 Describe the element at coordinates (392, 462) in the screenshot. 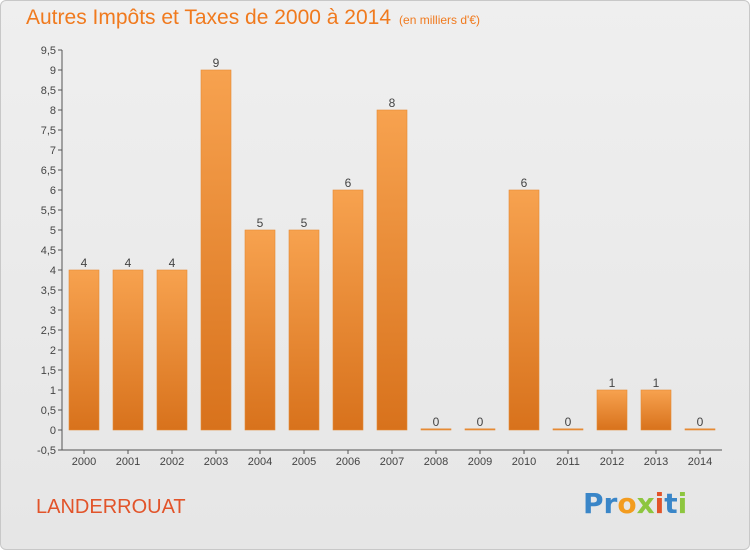

I see `x-tick-label: 2007` at that location.